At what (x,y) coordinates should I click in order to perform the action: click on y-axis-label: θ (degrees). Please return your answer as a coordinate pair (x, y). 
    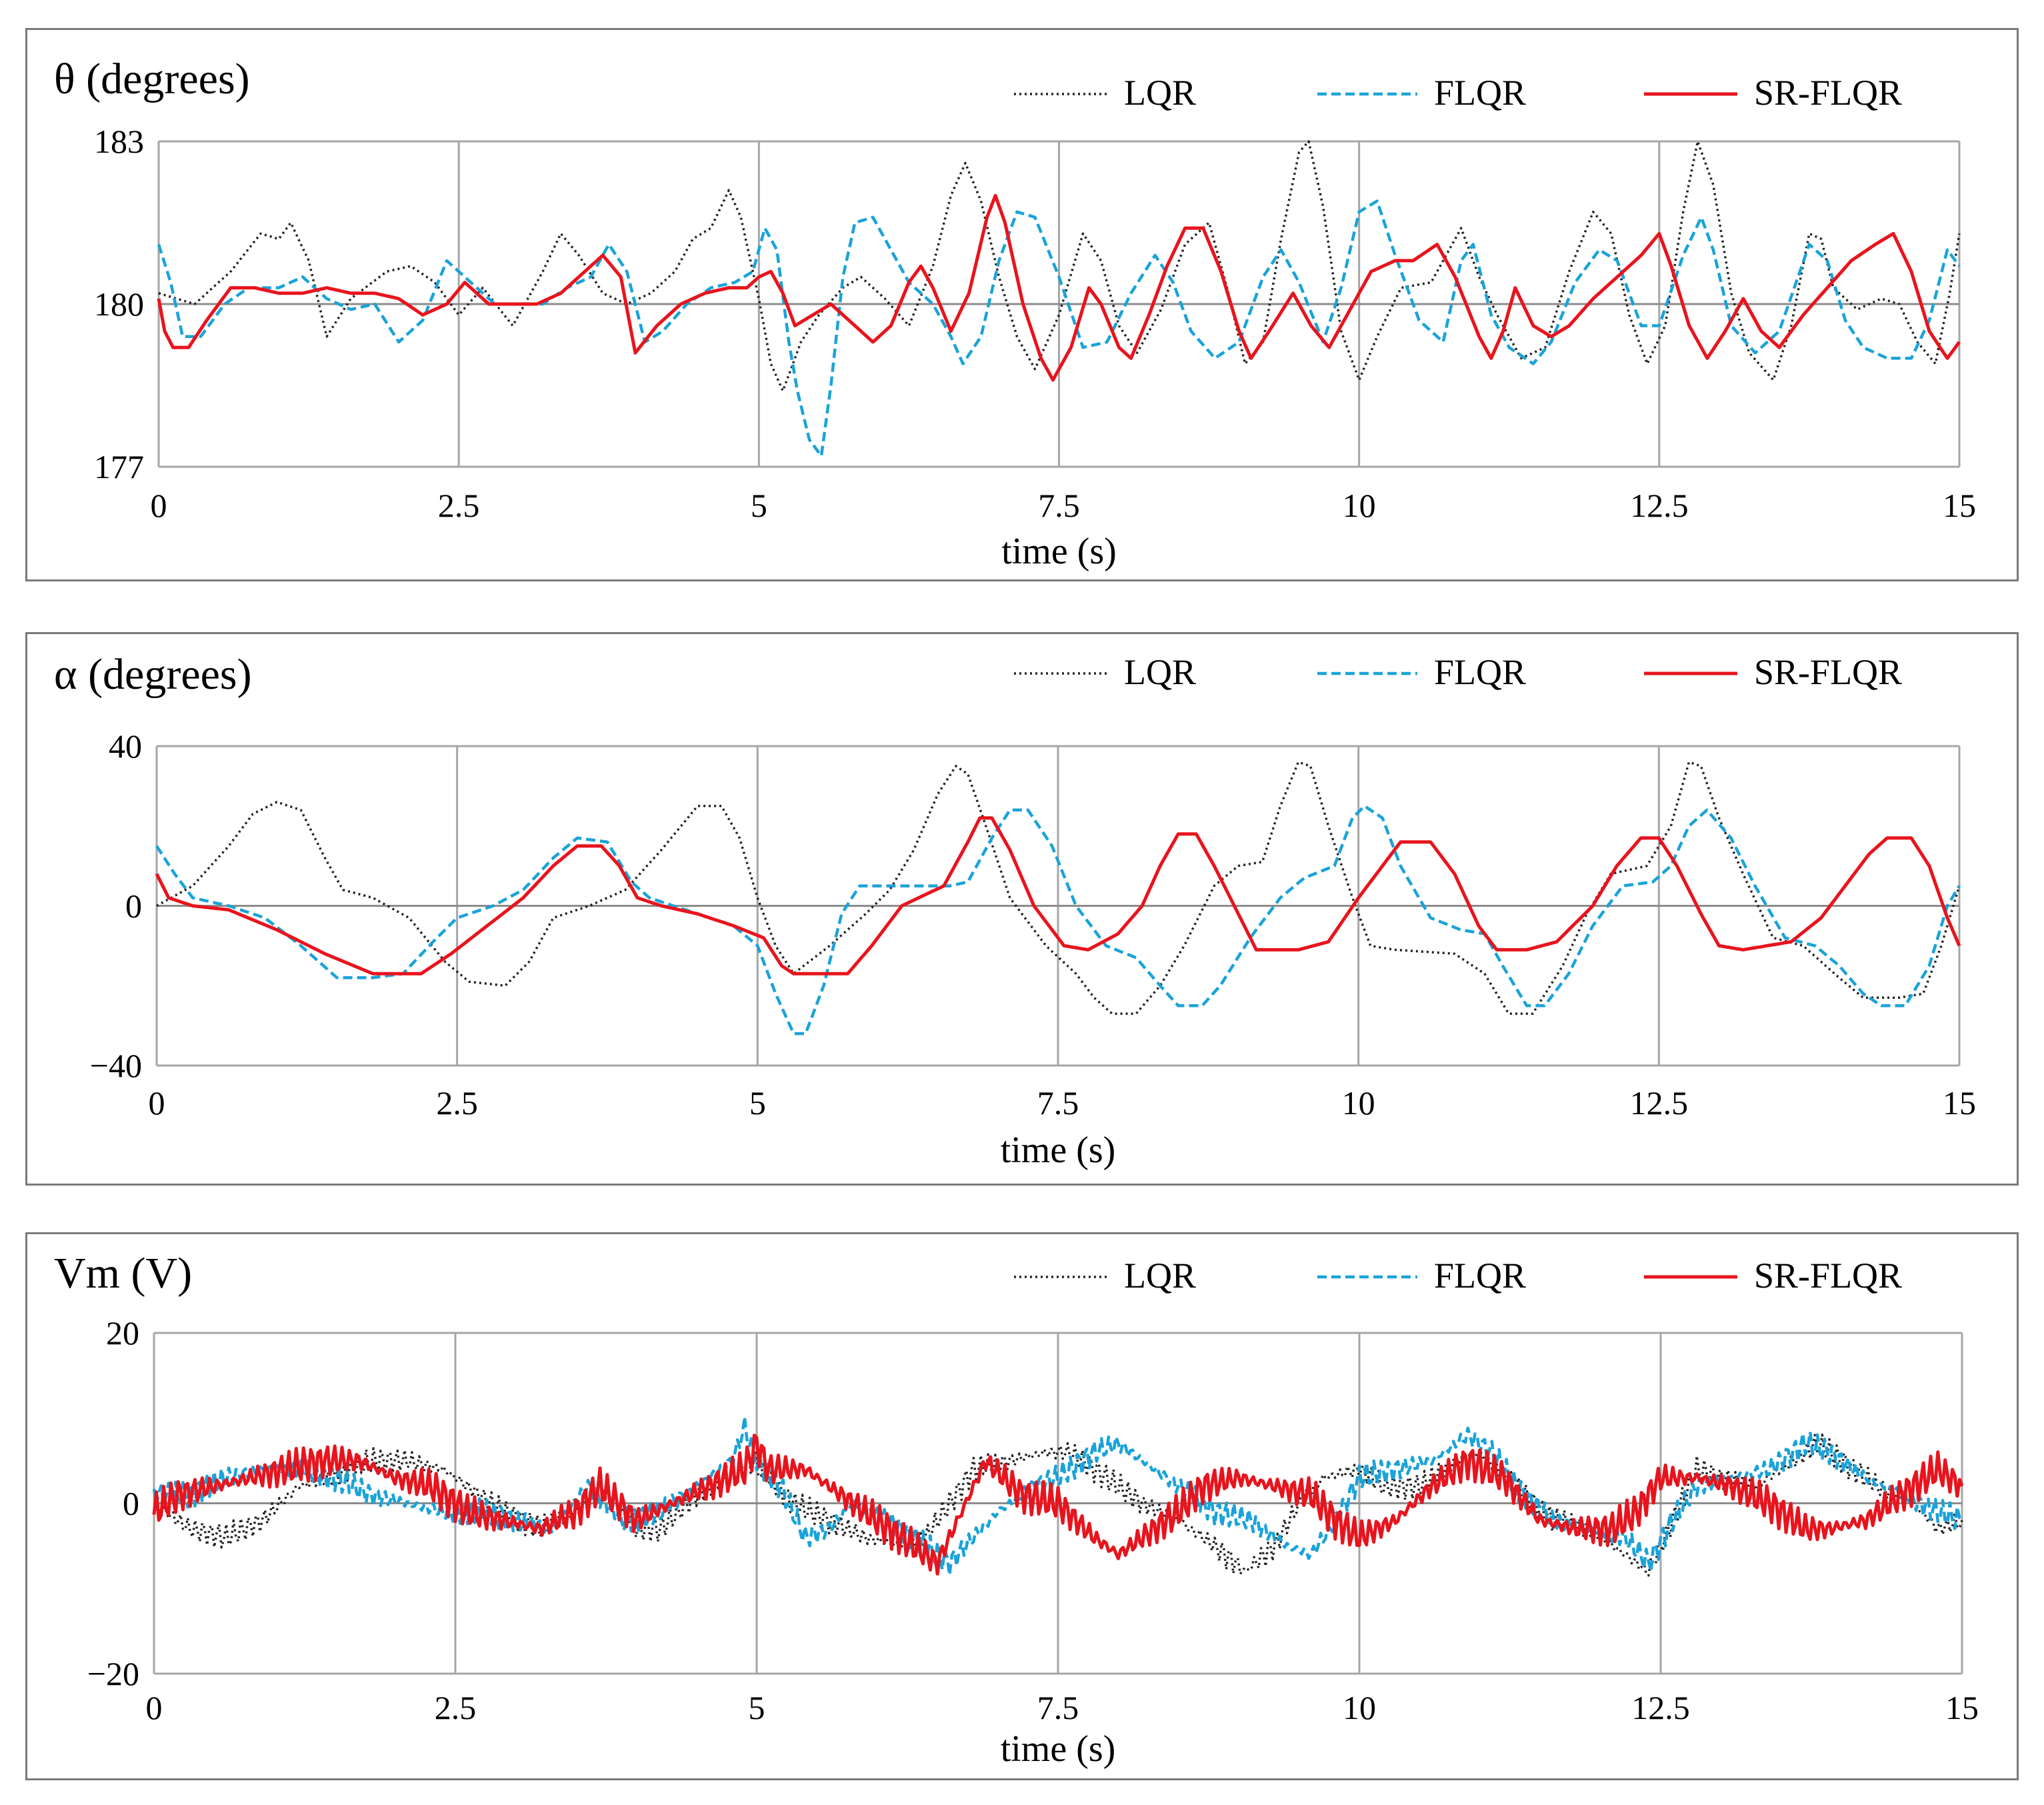
    Looking at the image, I should click on (152, 79).